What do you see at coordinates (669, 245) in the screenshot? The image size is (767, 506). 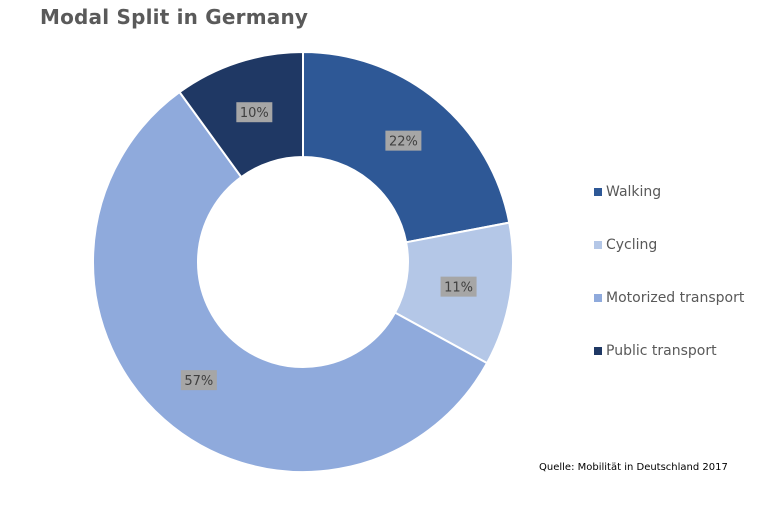 I see `legend-item-cycling: Cycling` at bounding box center [669, 245].